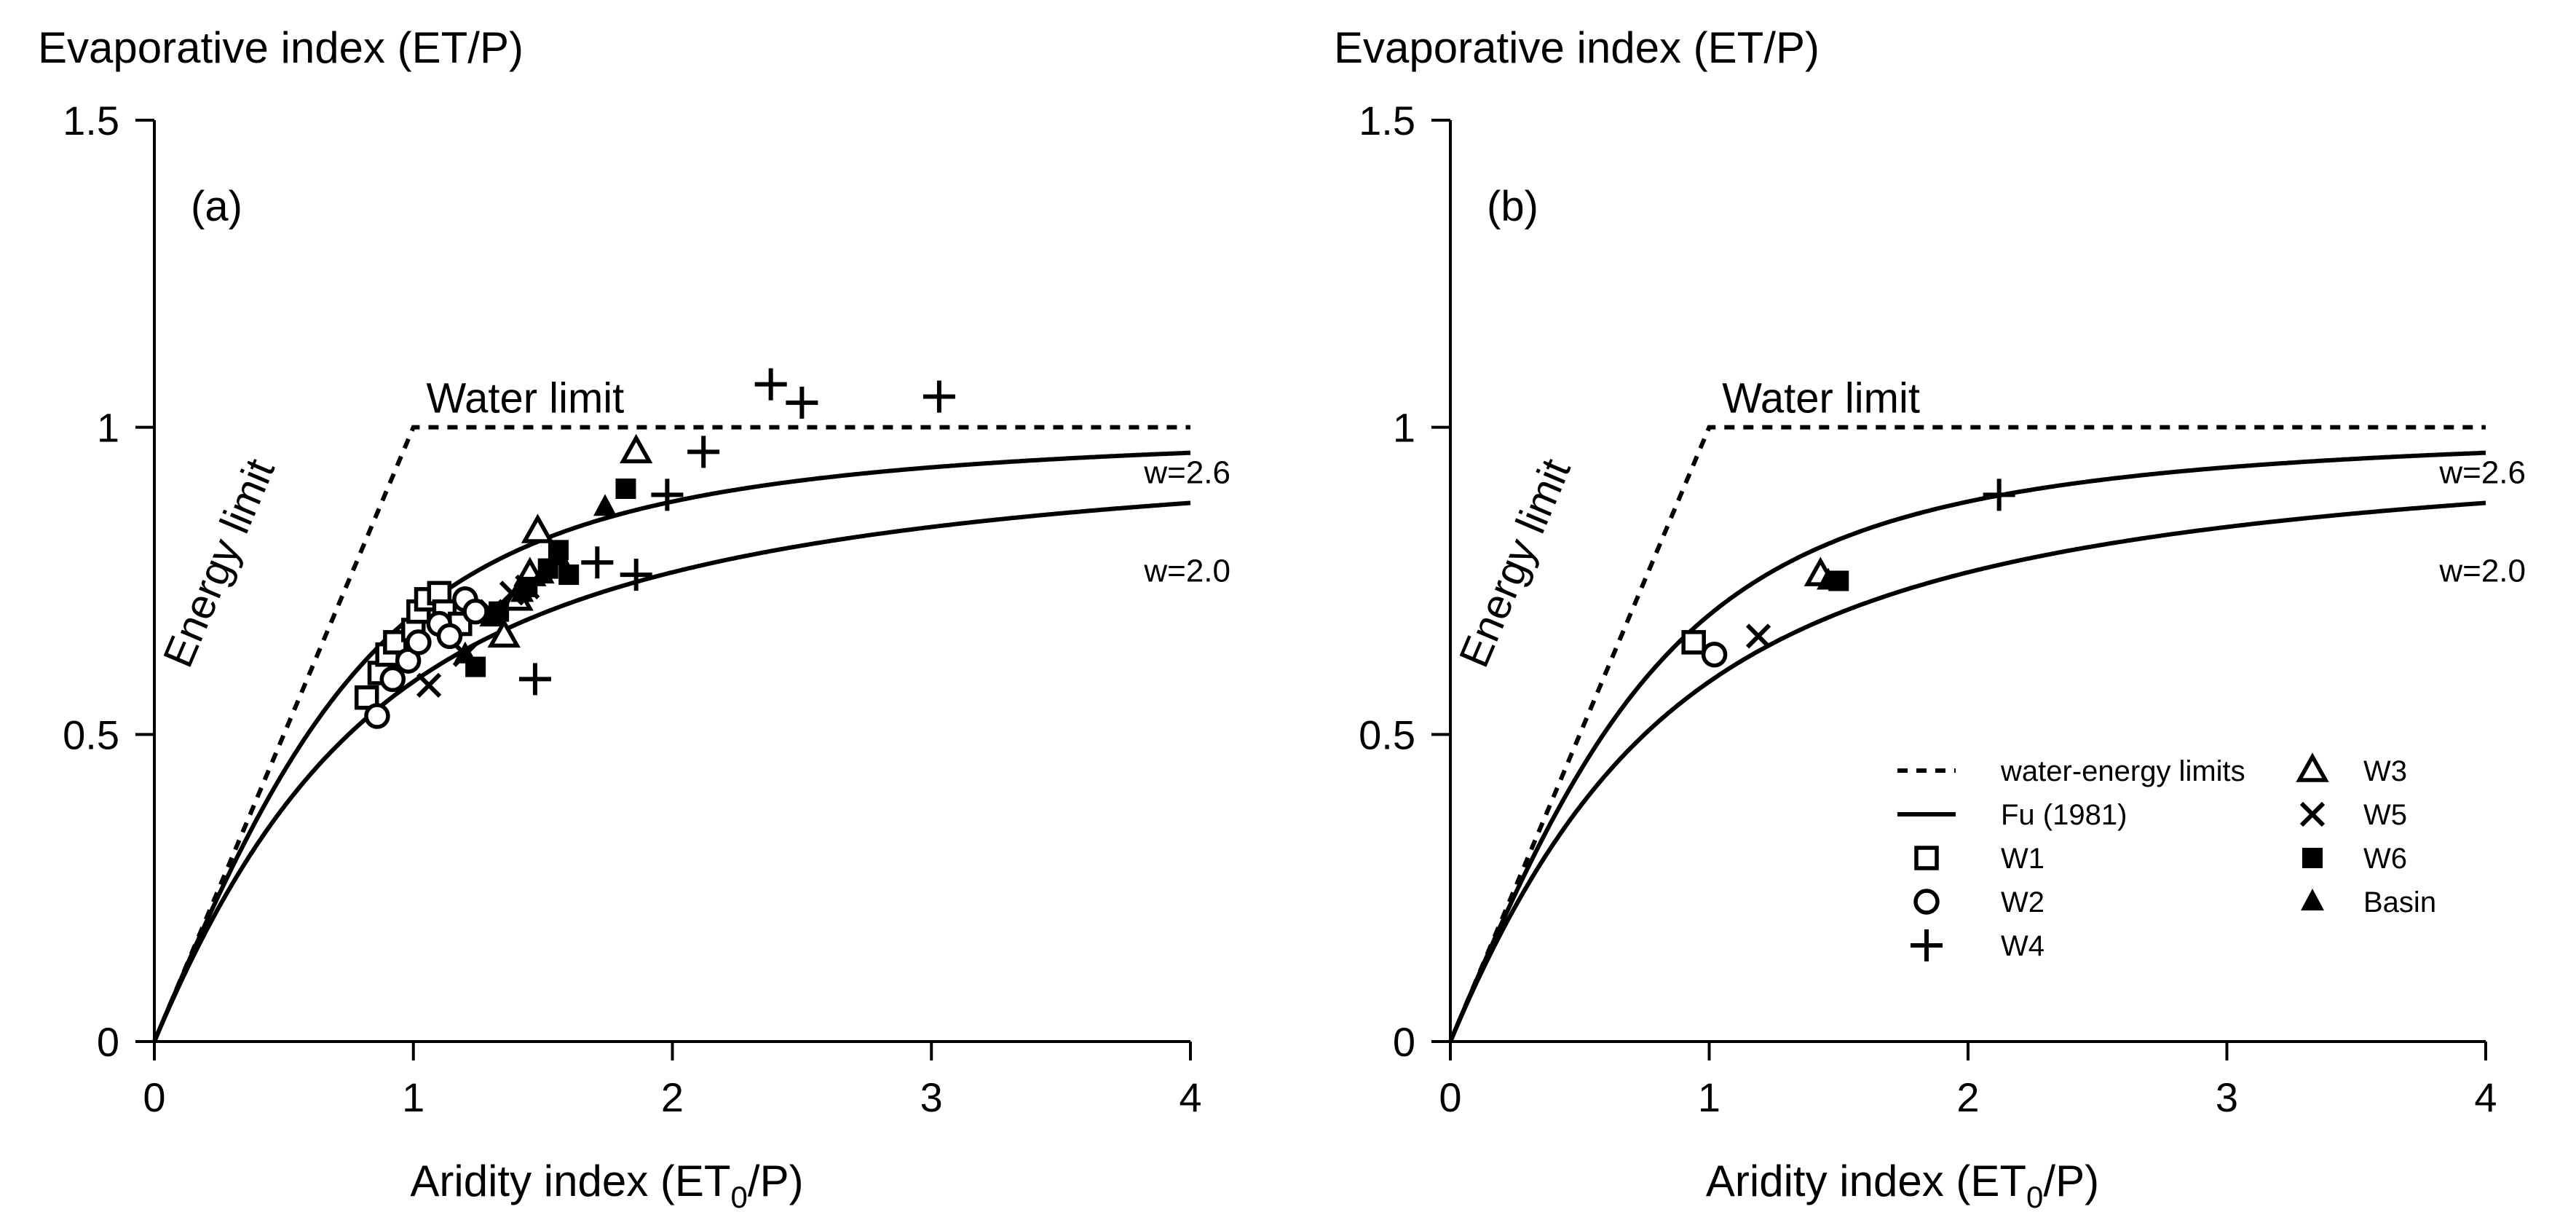 The image size is (2576, 1228). What do you see at coordinates (2022, 946) in the screenshot?
I see `legend-label: W4` at bounding box center [2022, 946].